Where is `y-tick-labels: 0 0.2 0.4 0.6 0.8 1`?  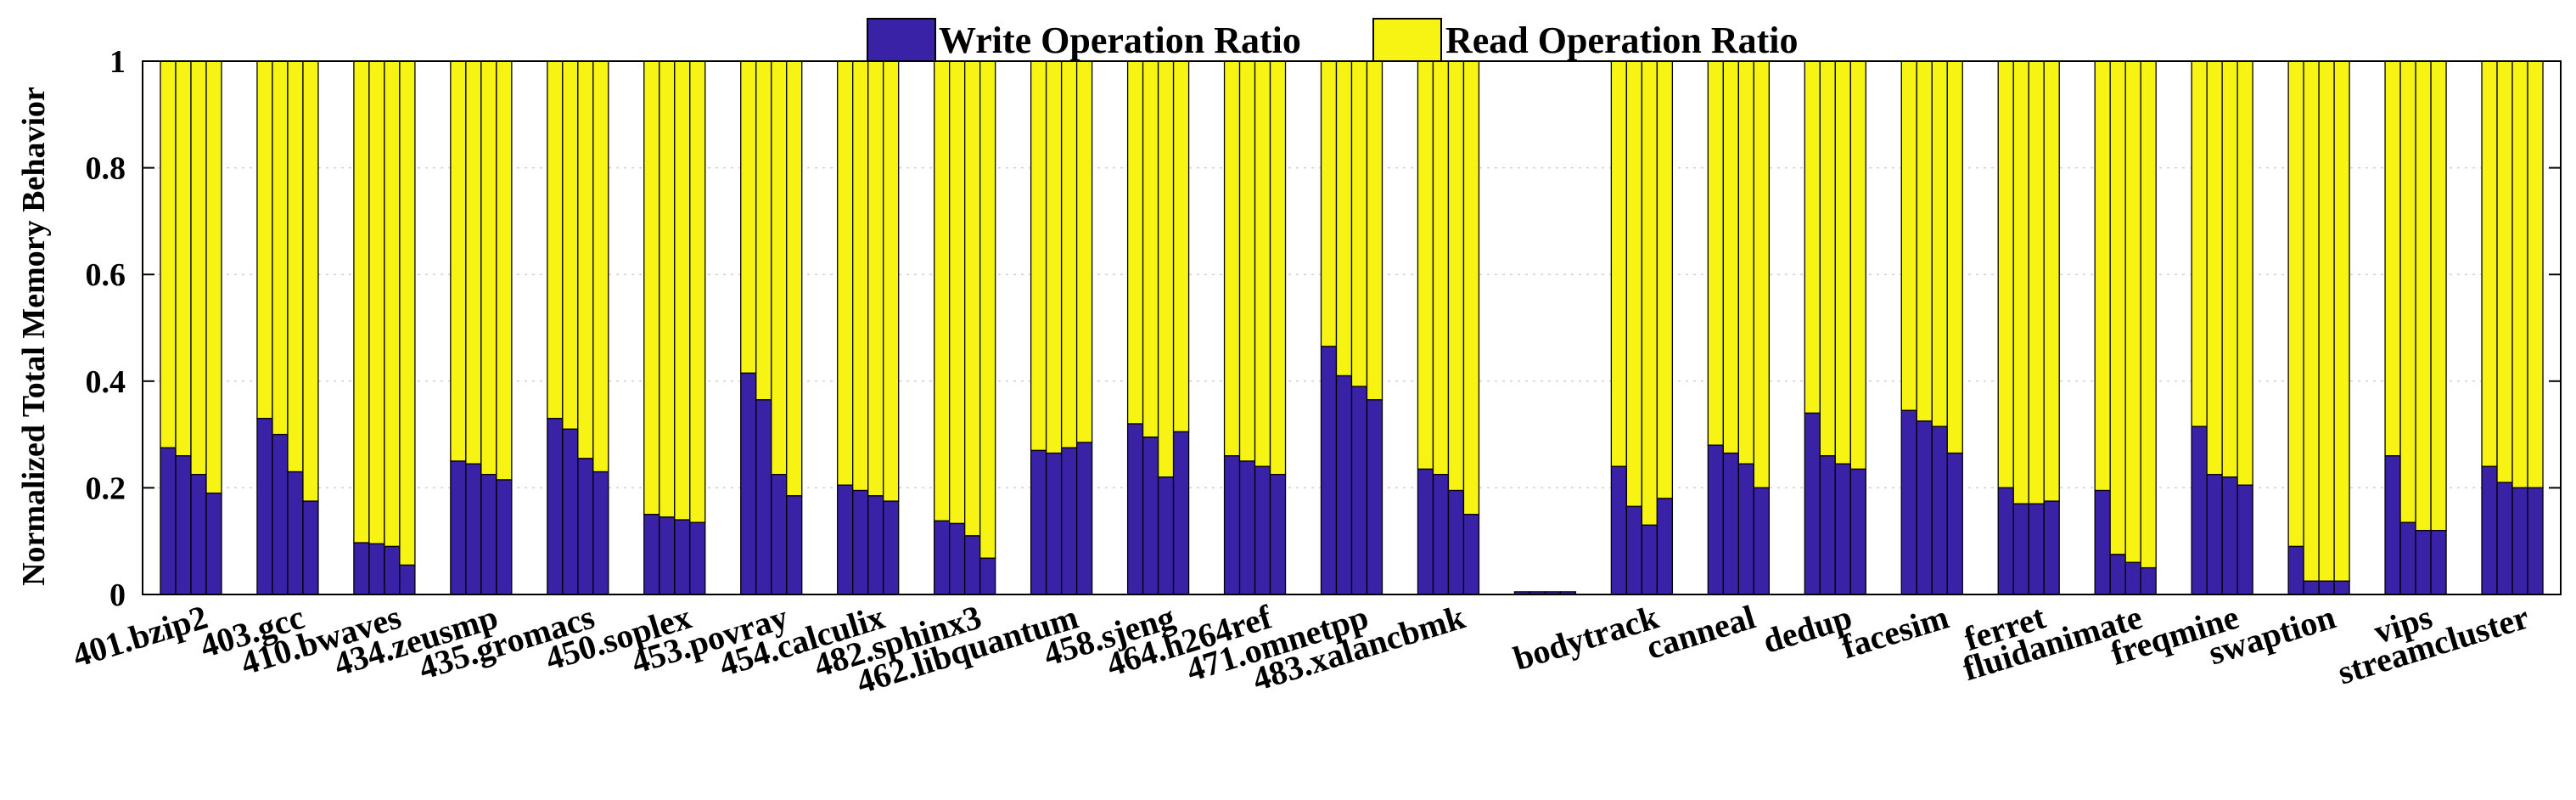
y-tick-labels: 0 0.2 0.4 0.6 0.8 1 is located at coordinates (106, 328).